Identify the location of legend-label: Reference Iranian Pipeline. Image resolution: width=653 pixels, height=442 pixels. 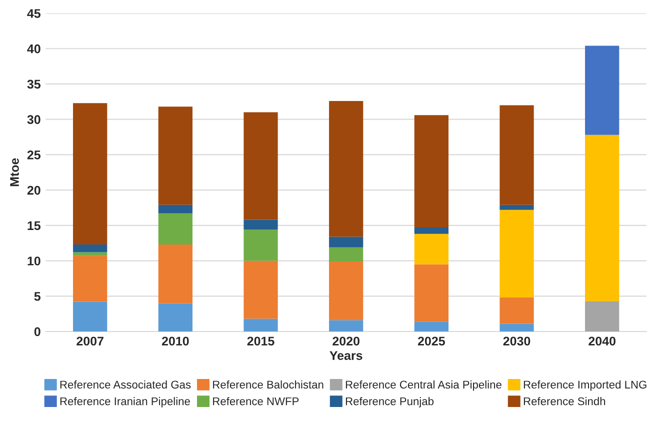
(125, 402).